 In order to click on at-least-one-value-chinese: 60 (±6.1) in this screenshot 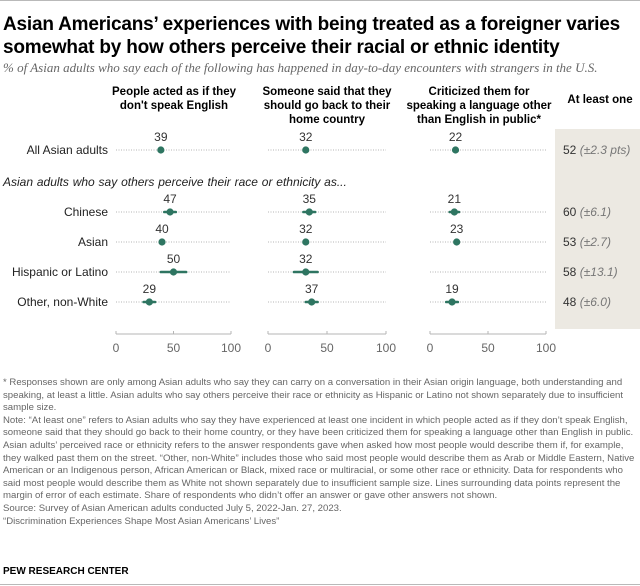, I will do `click(587, 212)`.